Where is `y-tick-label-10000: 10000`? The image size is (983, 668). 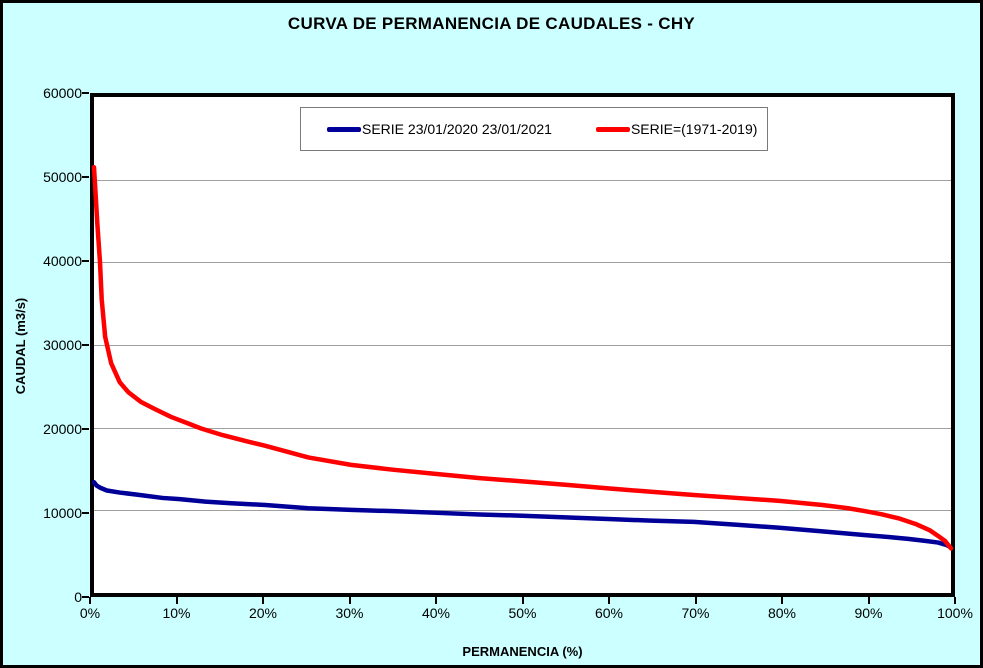
y-tick-label-10000: 10000 is located at coordinates (62, 513).